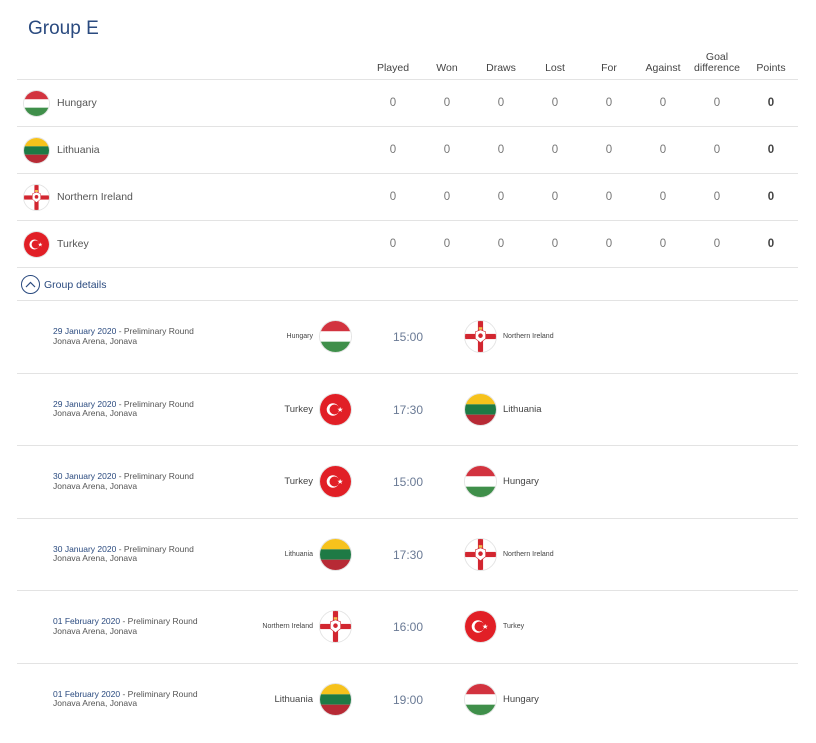 This screenshot has width=816, height=743. I want to click on team-name: Northern Ireland, so click(95, 197).